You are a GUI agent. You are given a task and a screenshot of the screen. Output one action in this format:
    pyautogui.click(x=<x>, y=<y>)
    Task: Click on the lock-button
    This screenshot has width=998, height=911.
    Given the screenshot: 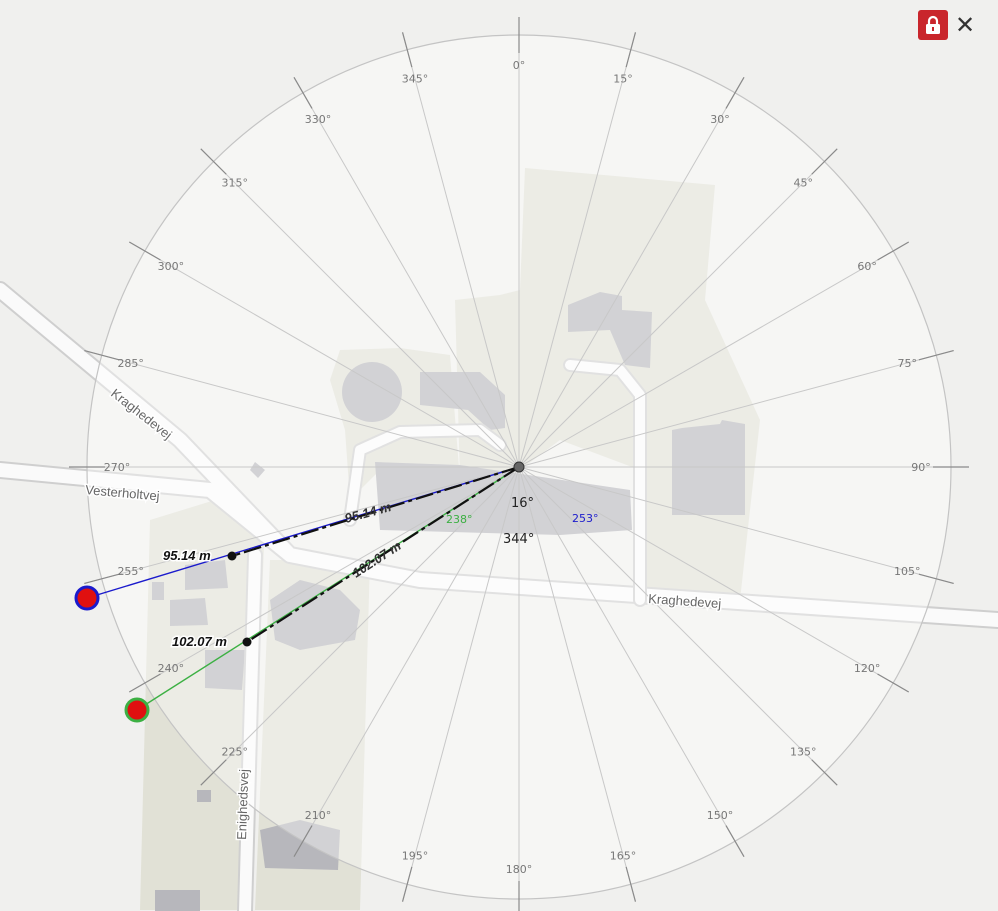 What is the action you would take?
    pyautogui.click(x=933, y=25)
    